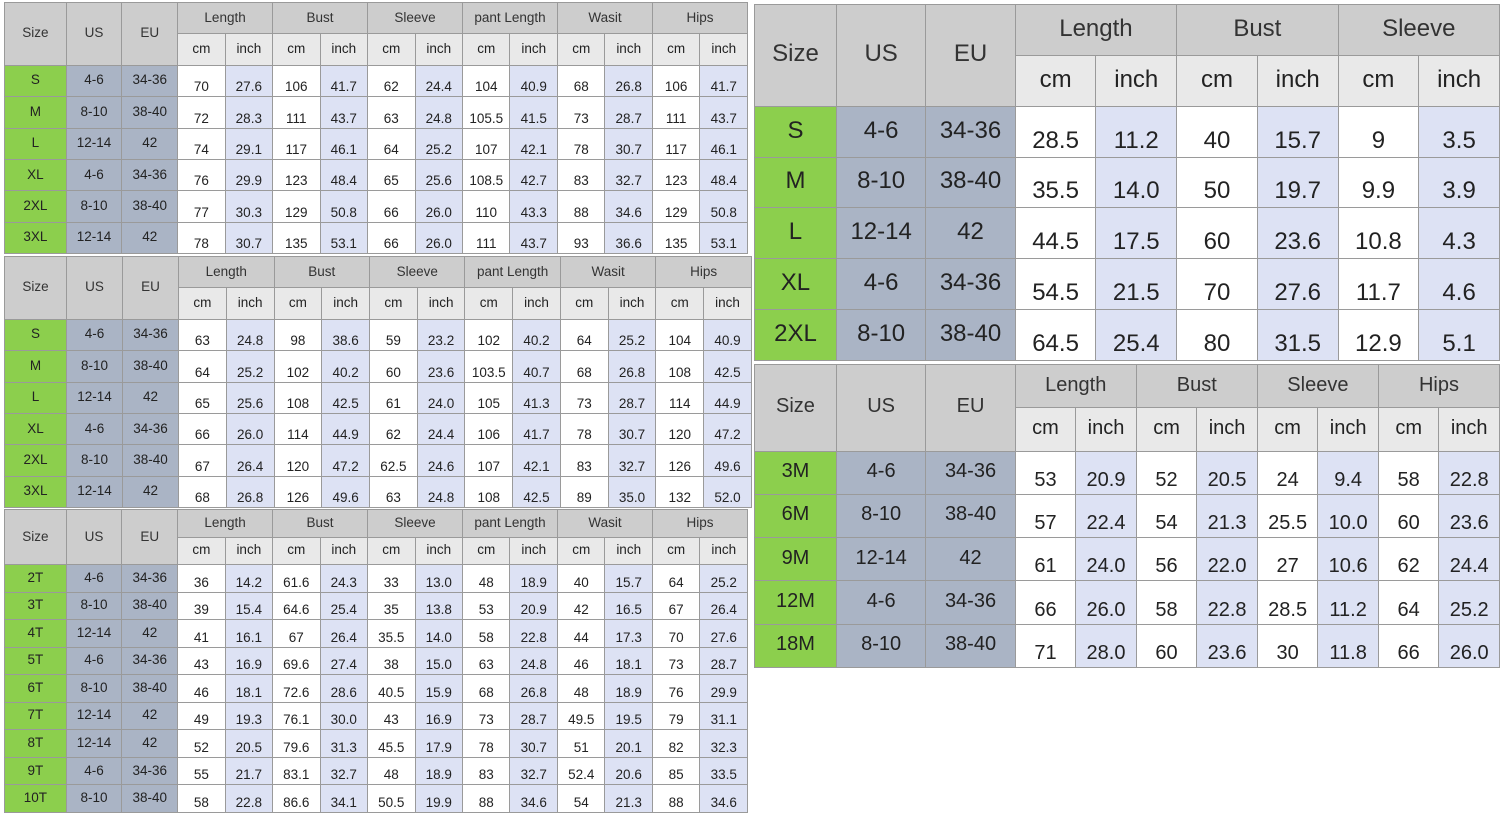 This screenshot has width=1500, height=815. Describe the element at coordinates (1378, 335) in the screenshot. I see `cm-value-cell: 12.9` at that location.